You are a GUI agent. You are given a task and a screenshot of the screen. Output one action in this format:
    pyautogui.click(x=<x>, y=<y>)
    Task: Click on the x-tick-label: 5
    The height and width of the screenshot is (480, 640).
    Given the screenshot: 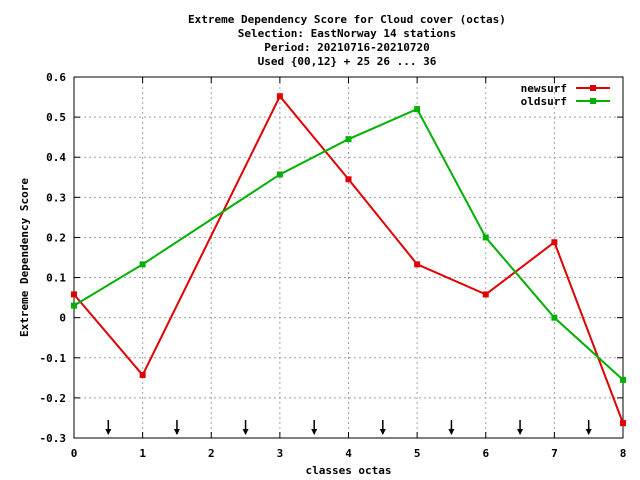 What is the action you would take?
    pyautogui.click(x=417, y=453)
    